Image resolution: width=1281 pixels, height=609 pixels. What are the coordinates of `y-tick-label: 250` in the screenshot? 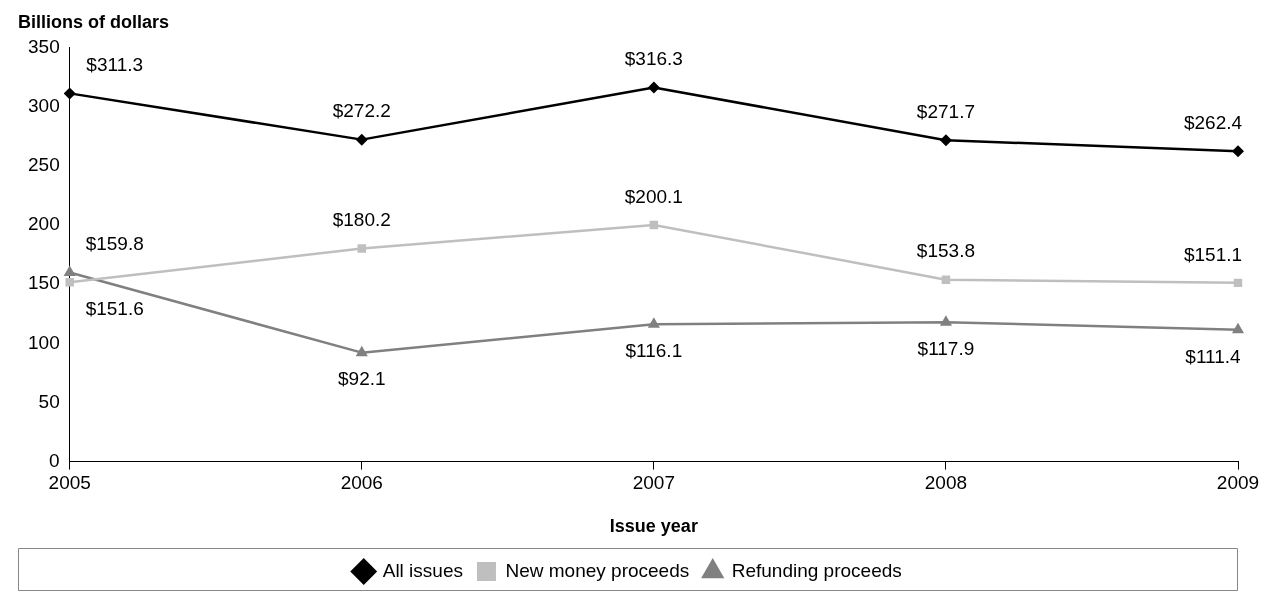 It's located at (44, 165).